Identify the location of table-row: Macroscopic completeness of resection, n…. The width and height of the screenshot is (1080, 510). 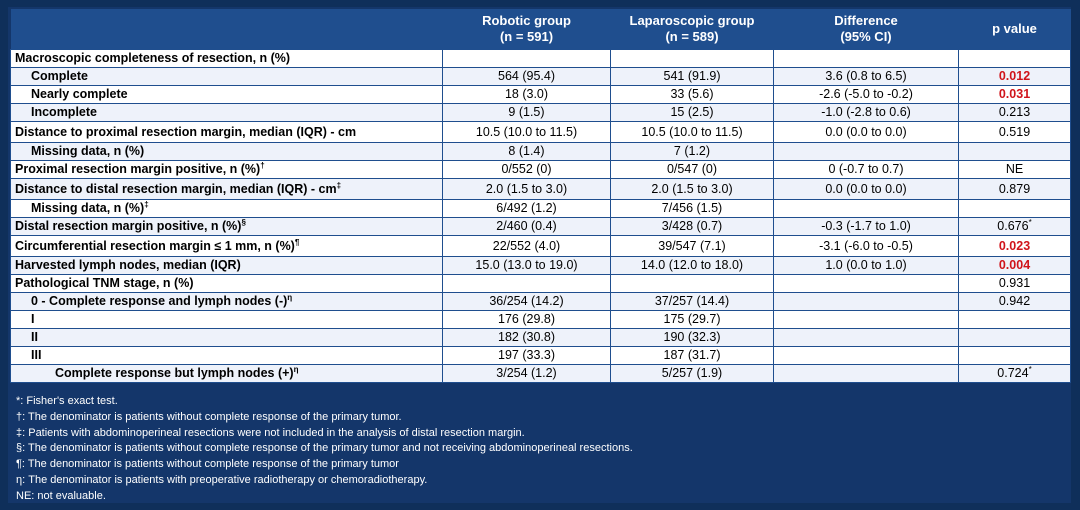
(540, 58).